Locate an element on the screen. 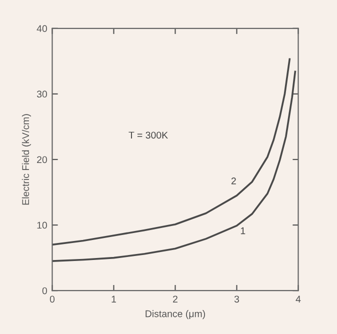 This screenshot has height=334, width=337. y-tick-label: 0 is located at coordinates (44, 290).